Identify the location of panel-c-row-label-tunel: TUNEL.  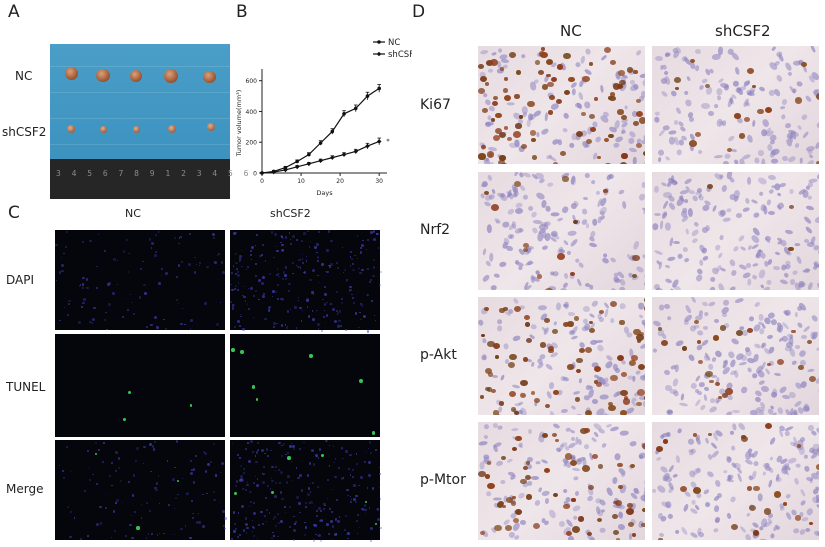
(26, 387).